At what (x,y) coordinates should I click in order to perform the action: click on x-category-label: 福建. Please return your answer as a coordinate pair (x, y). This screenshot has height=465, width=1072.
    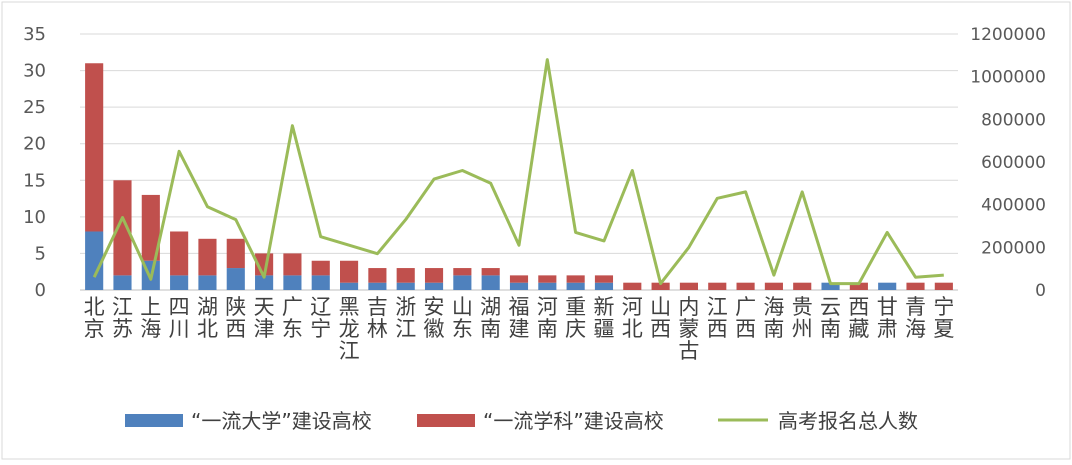
    Looking at the image, I should click on (519, 318).